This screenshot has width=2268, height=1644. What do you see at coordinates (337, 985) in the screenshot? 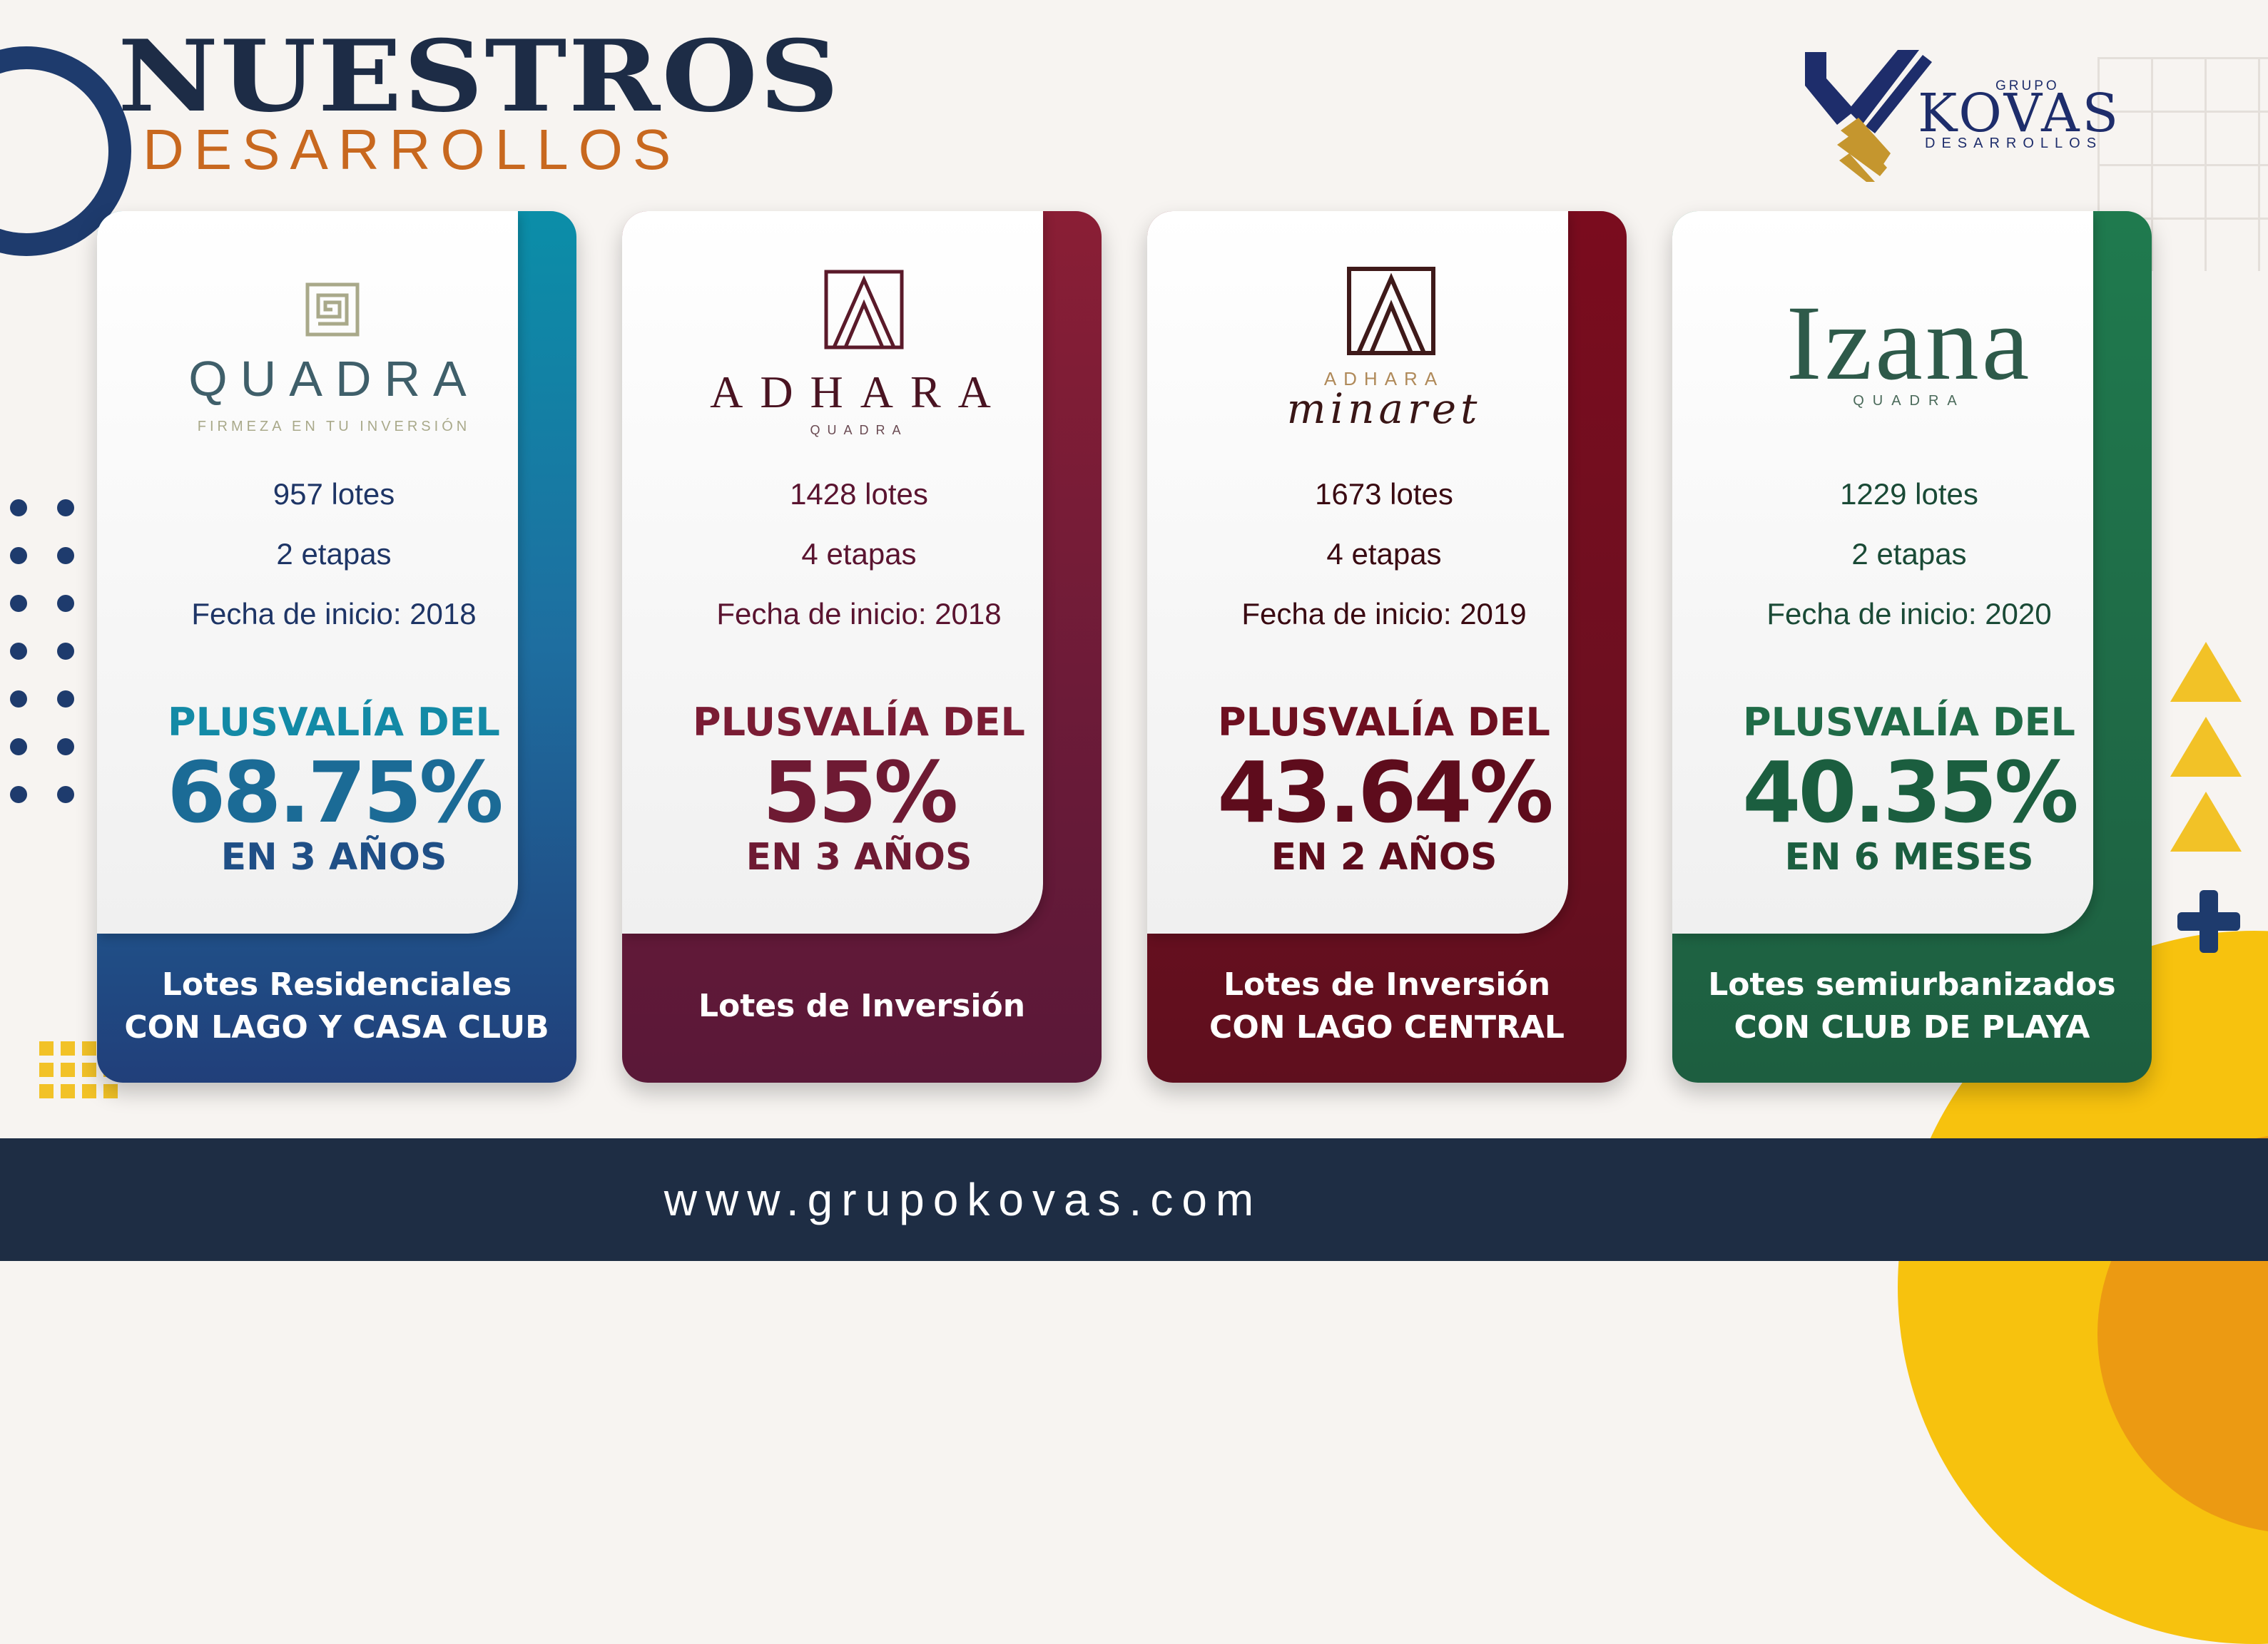
I see `footer-line-1: Lotes Residenciales` at bounding box center [337, 985].